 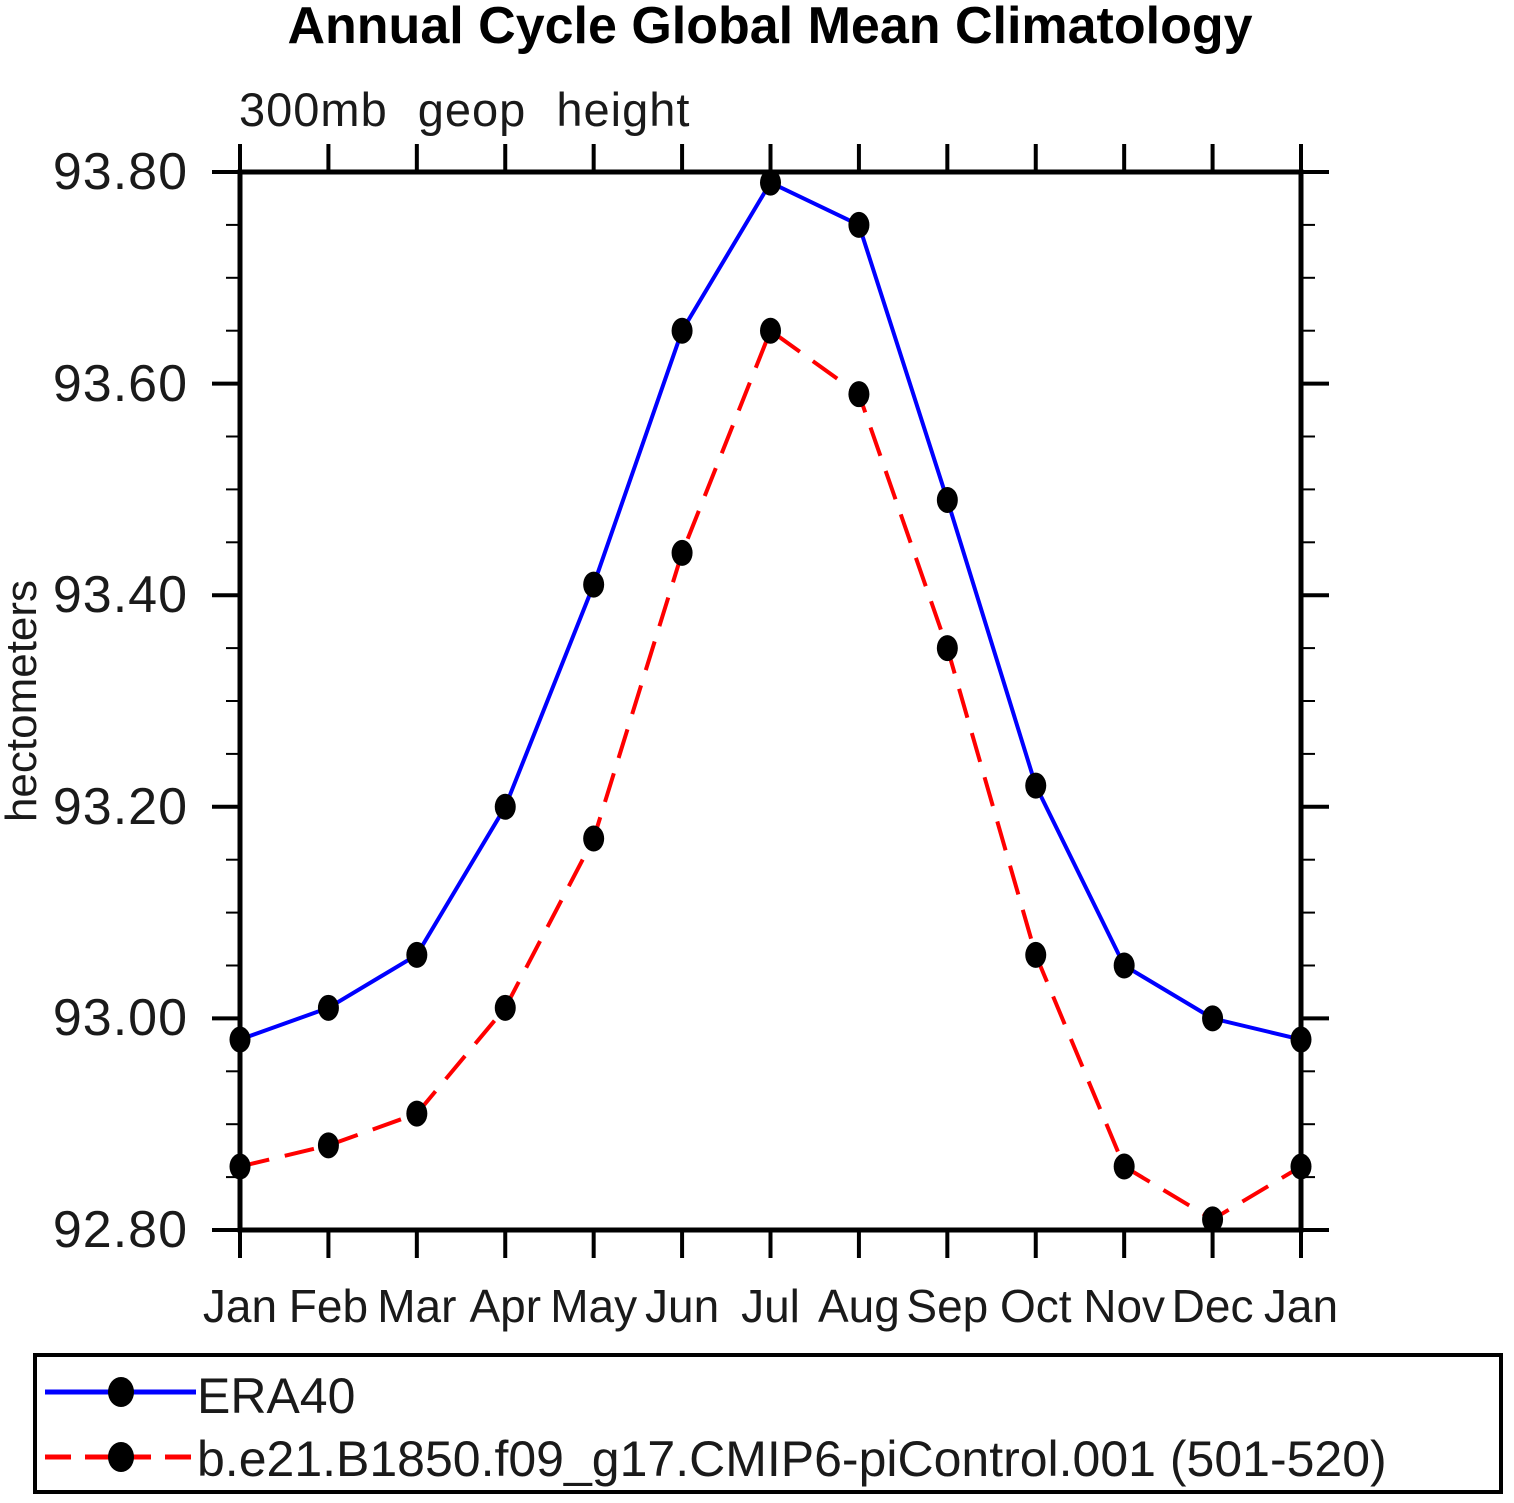 What do you see at coordinates (417, 1306) in the screenshot?
I see `x-tick-label: Mar` at bounding box center [417, 1306].